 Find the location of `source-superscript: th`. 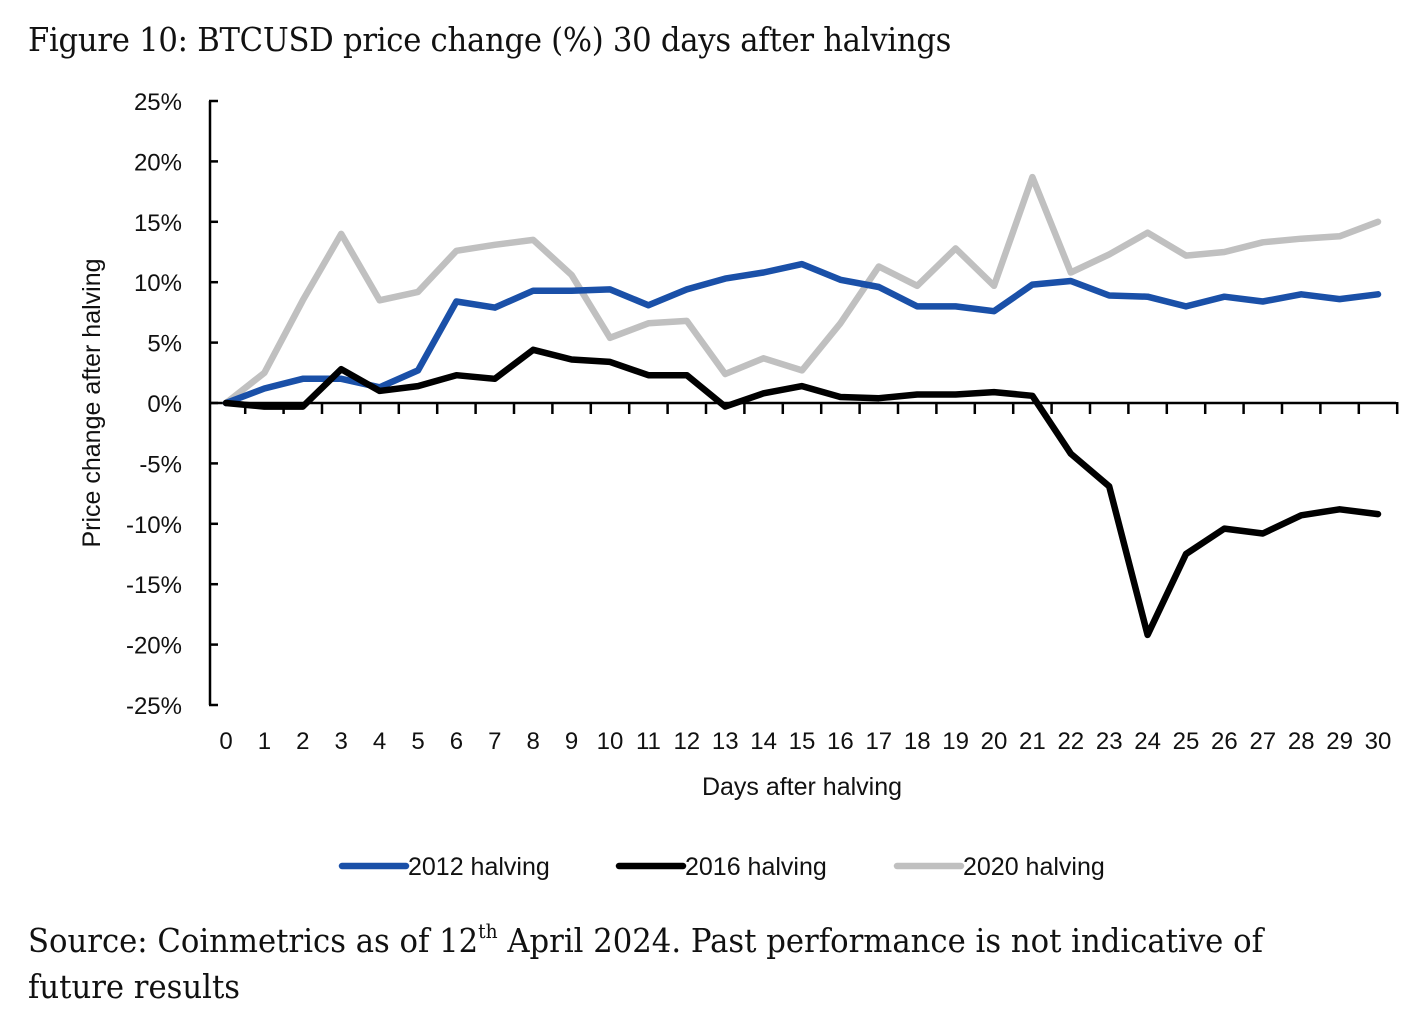

source-superscript: th is located at coordinates (488, 931).